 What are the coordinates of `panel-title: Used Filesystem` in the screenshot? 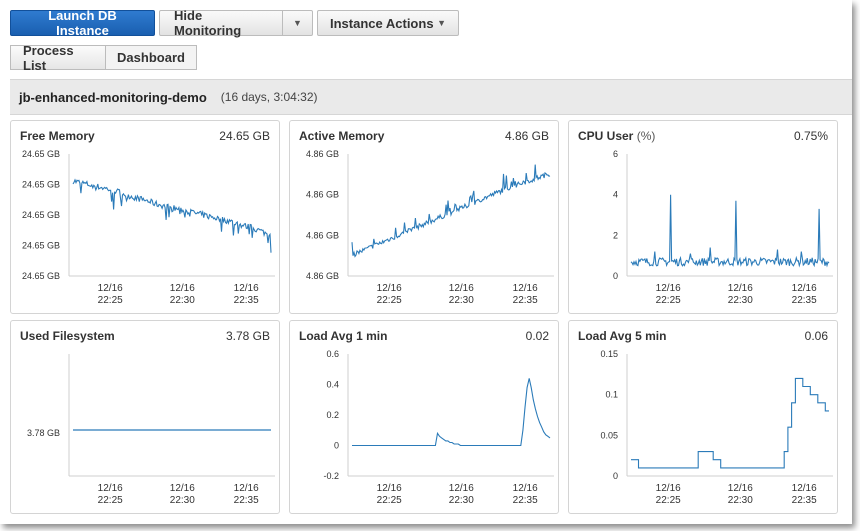 It's located at (67, 336).